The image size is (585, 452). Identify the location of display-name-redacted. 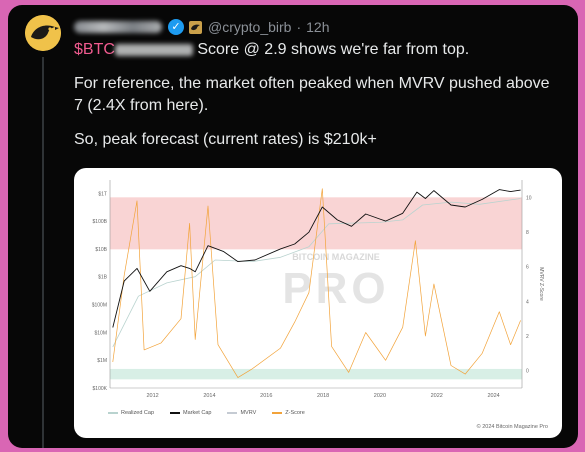
(118, 27).